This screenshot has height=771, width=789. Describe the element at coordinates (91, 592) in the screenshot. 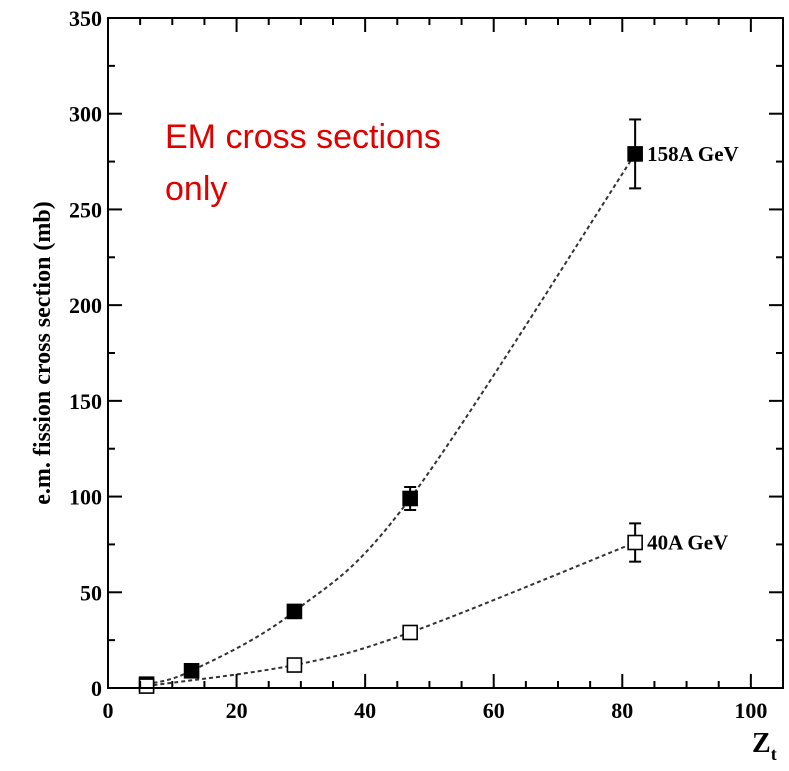

I see `y-tick-label: 50` at that location.